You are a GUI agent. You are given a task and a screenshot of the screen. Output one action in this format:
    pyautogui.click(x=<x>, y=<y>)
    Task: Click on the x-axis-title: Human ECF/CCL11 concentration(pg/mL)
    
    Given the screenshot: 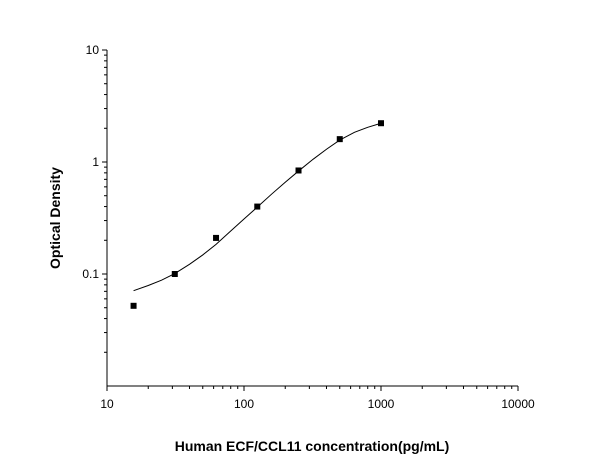 What is the action you would take?
    pyautogui.click(x=312, y=446)
    